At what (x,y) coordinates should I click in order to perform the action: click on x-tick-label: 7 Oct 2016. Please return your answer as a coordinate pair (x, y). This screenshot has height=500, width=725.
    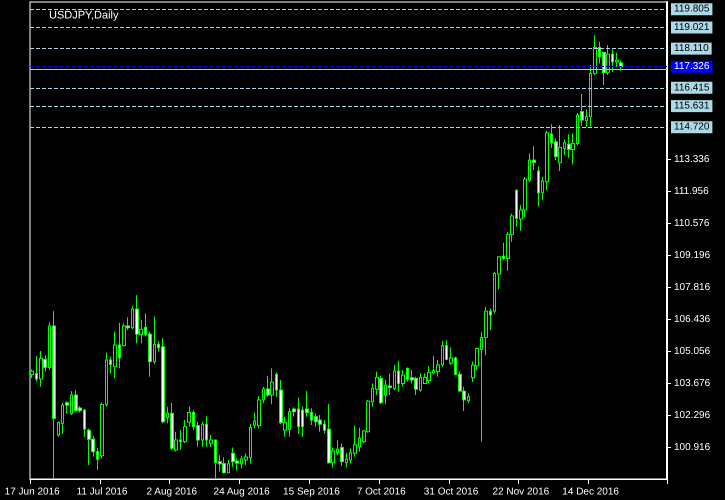
    Looking at the image, I should click on (381, 492).